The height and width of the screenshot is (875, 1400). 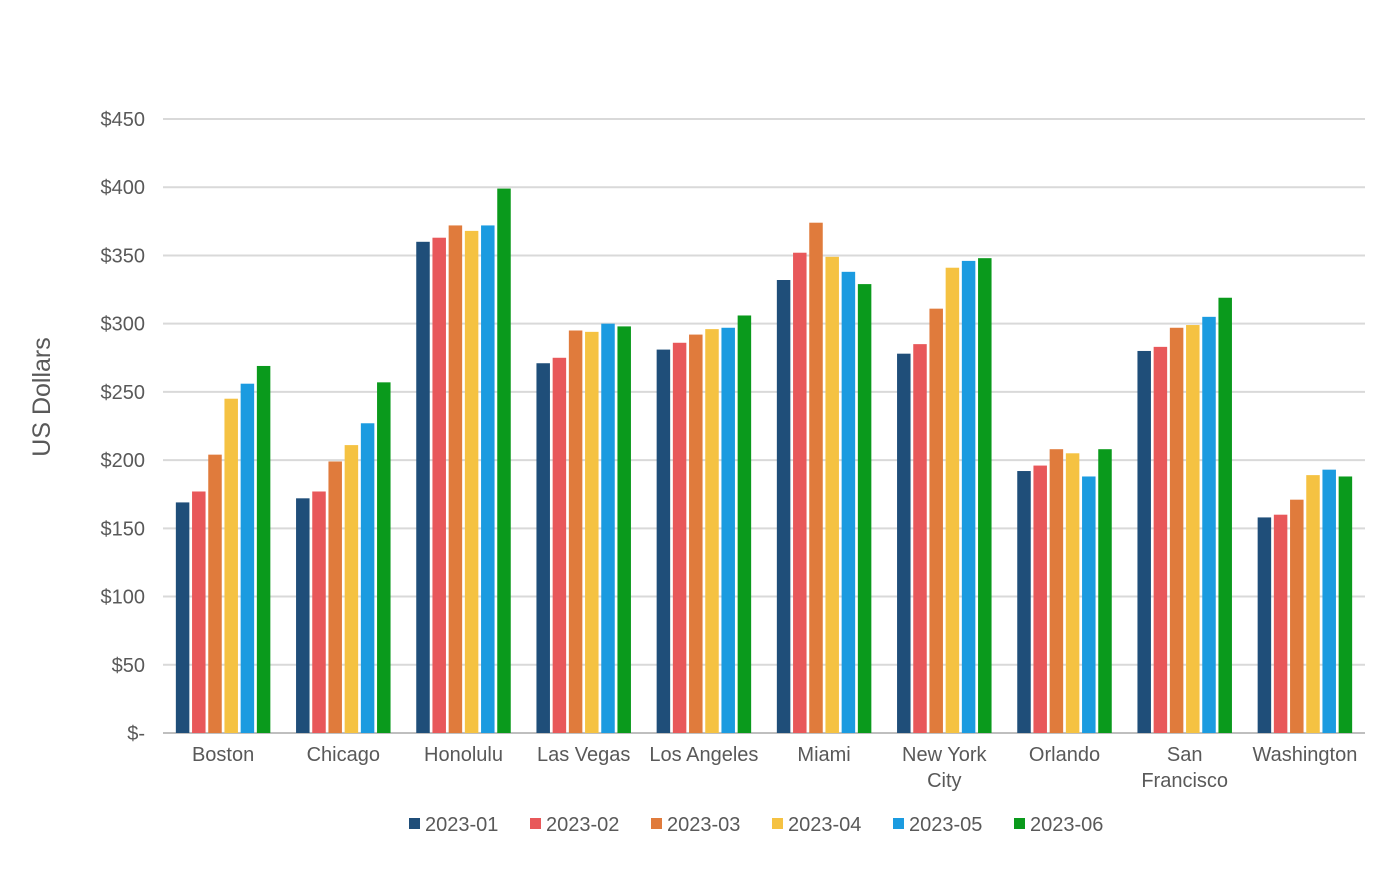 I want to click on y-axis-ticks: $- $50 $100 $150 $200 $250 $300 $350 $400 $450, so click(x=123, y=427).